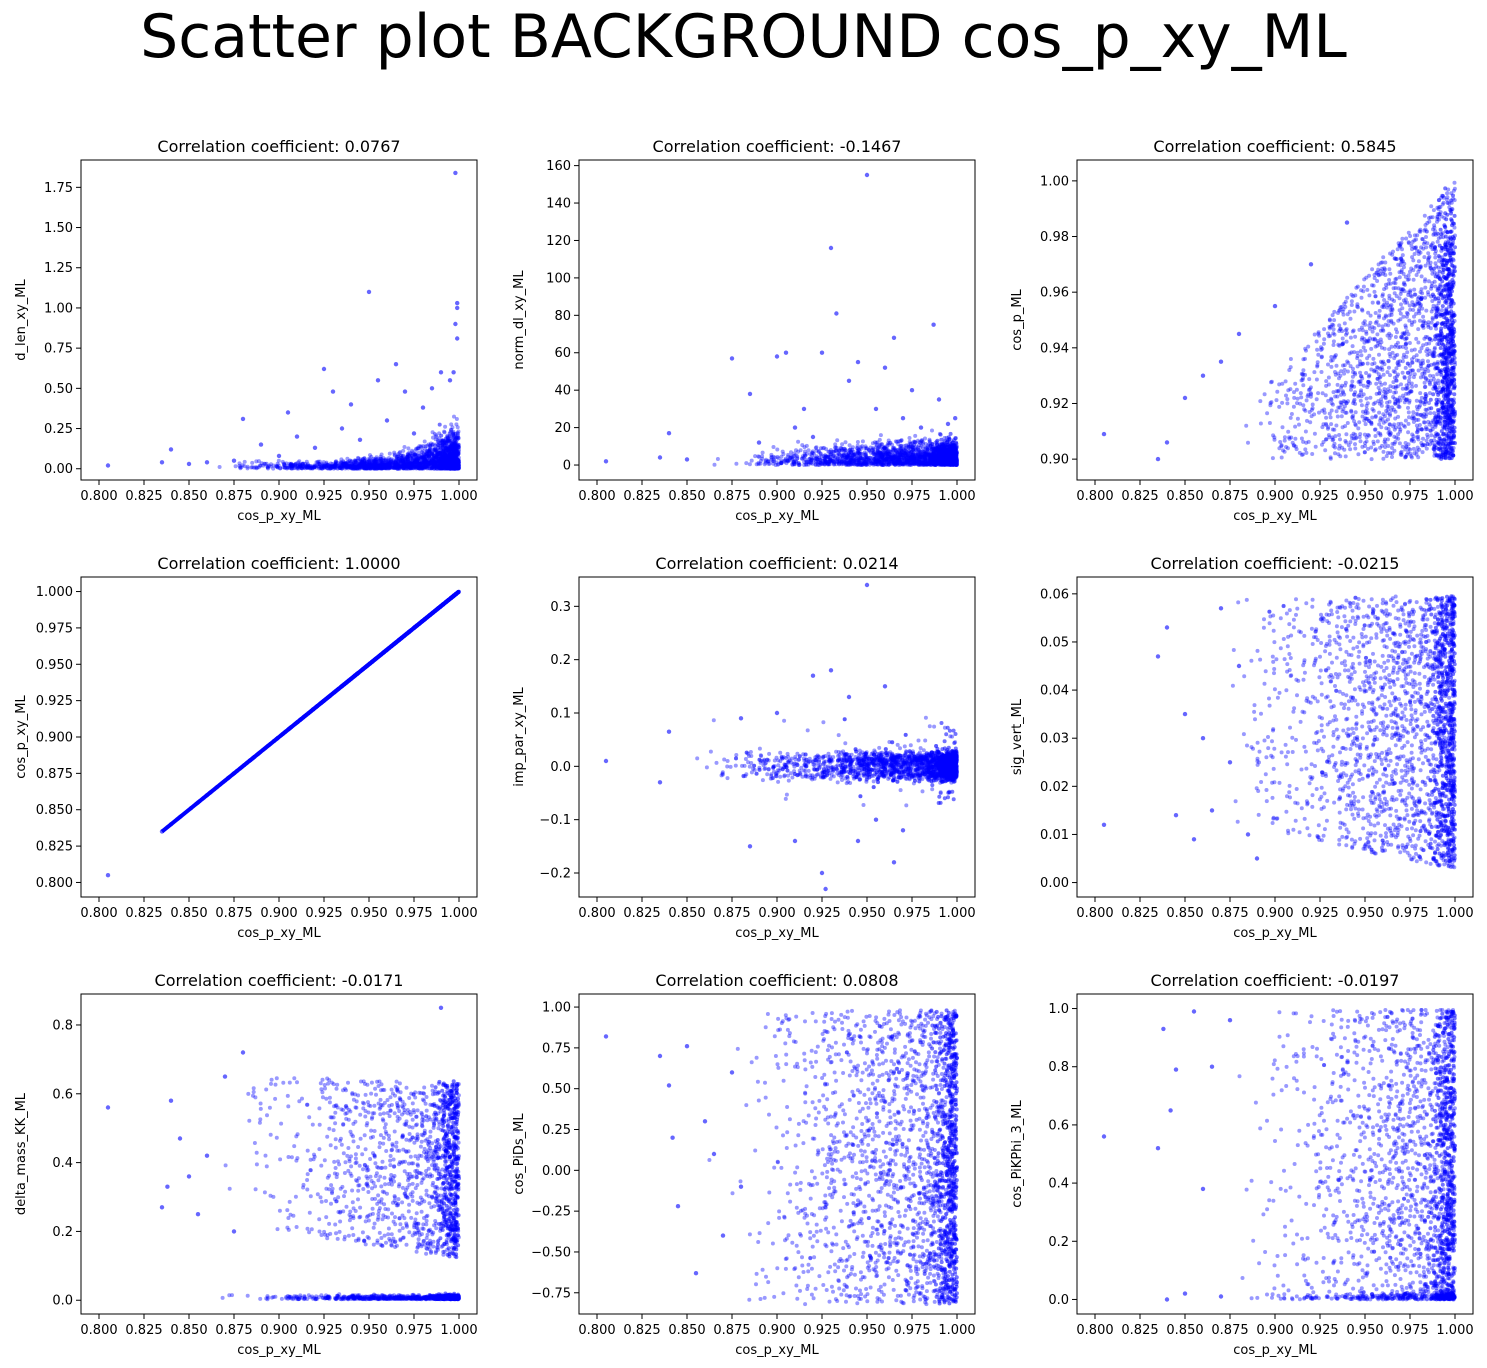 This screenshot has width=1487, height=1368. I want to click on y-tick-label: 0.00, so click(58, 469).